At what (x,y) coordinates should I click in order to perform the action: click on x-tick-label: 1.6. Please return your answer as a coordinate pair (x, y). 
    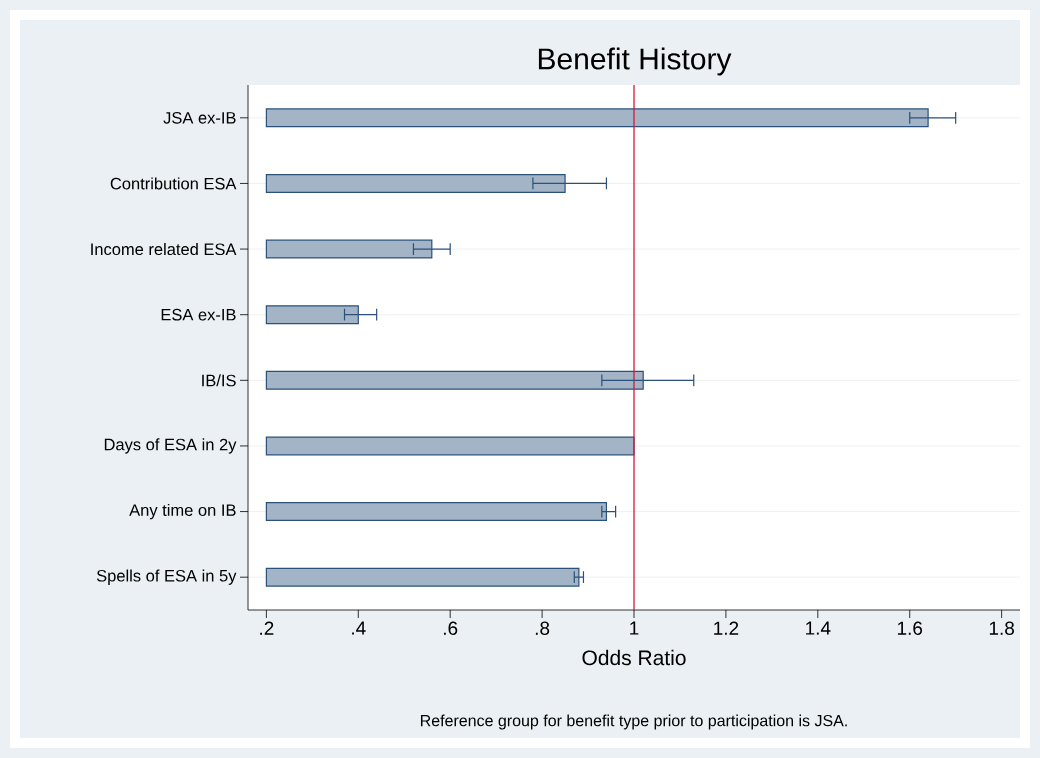
    Looking at the image, I should click on (910, 628).